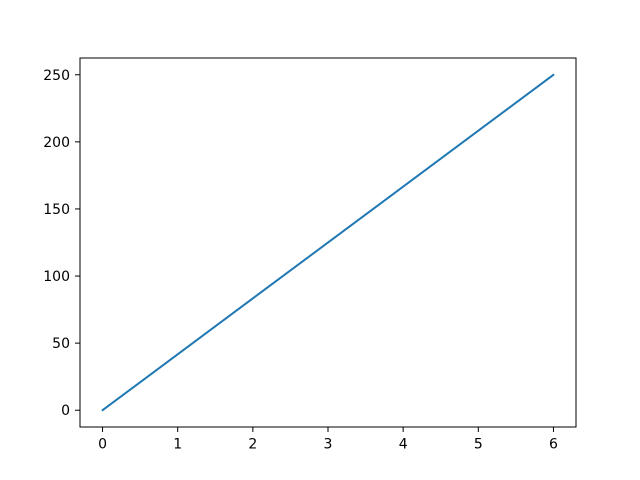 This screenshot has width=640, height=480. What do you see at coordinates (403, 445) in the screenshot?
I see `x-axis-tick-label: 4` at bounding box center [403, 445].